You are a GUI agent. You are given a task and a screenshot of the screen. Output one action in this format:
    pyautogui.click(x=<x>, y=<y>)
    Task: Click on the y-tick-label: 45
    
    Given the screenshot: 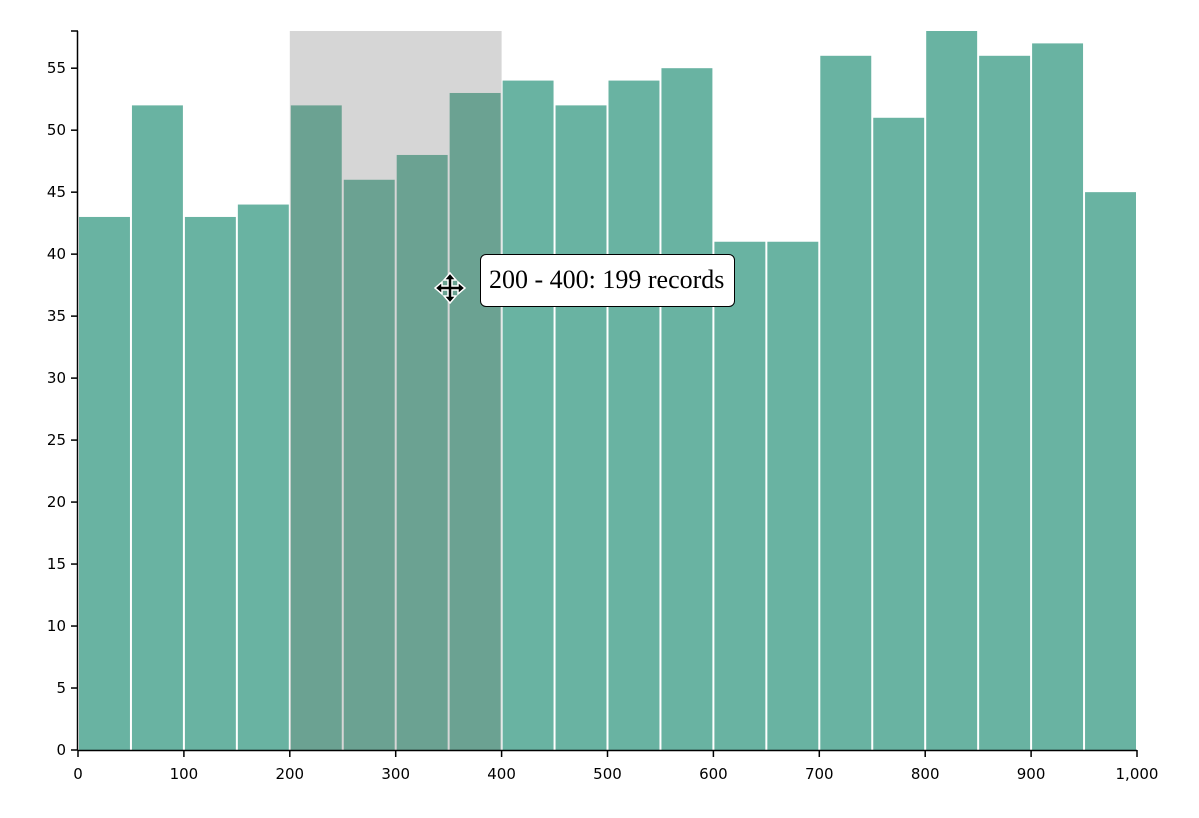 What is the action you would take?
    pyautogui.click(x=56, y=192)
    